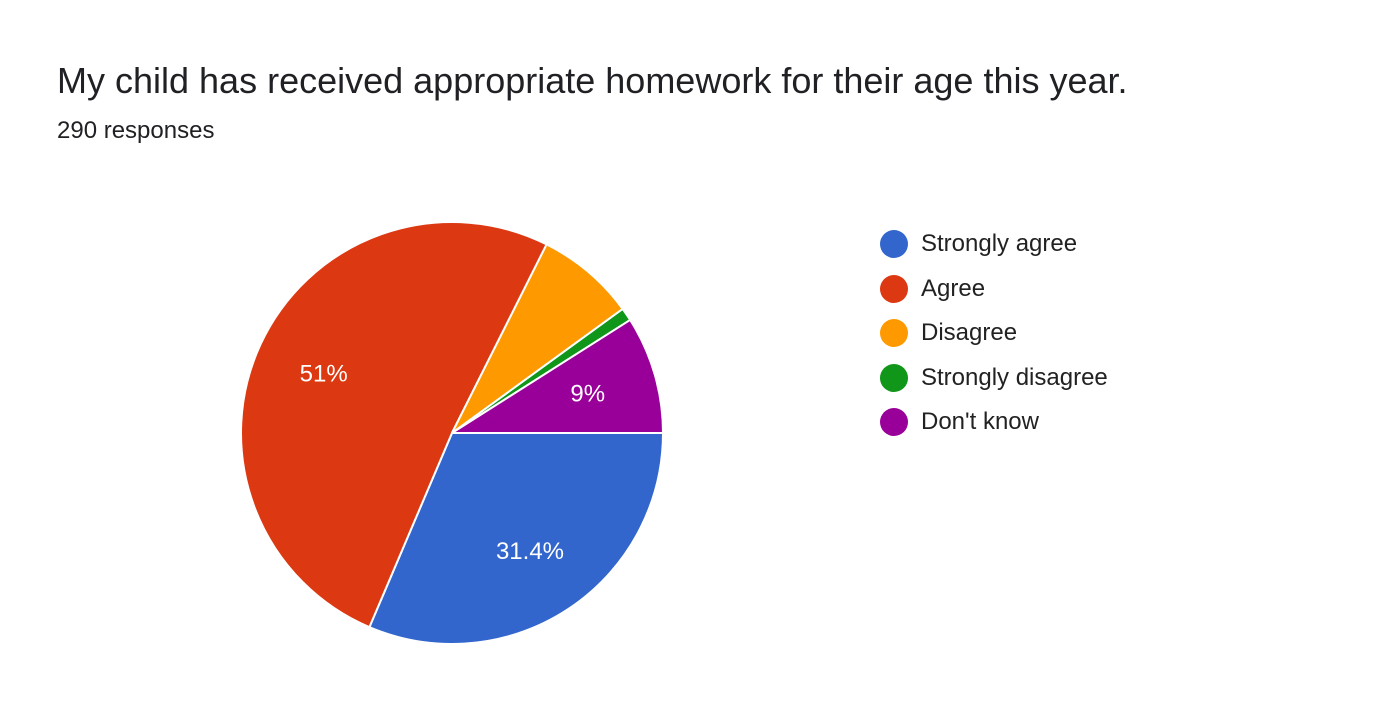  I want to click on legend-label: Agree, so click(953, 288).